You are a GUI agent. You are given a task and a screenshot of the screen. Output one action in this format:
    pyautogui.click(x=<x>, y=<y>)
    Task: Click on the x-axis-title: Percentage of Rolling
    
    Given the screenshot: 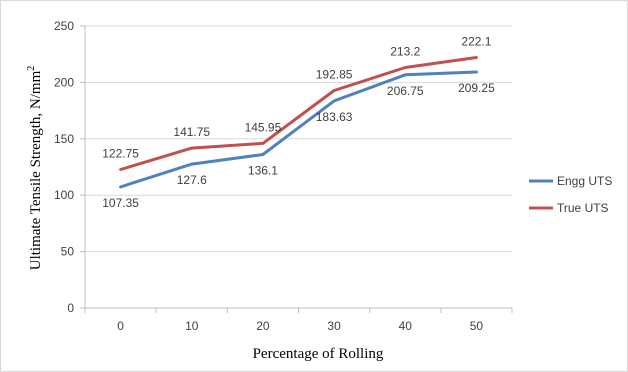 What is the action you would take?
    pyautogui.click(x=318, y=354)
    